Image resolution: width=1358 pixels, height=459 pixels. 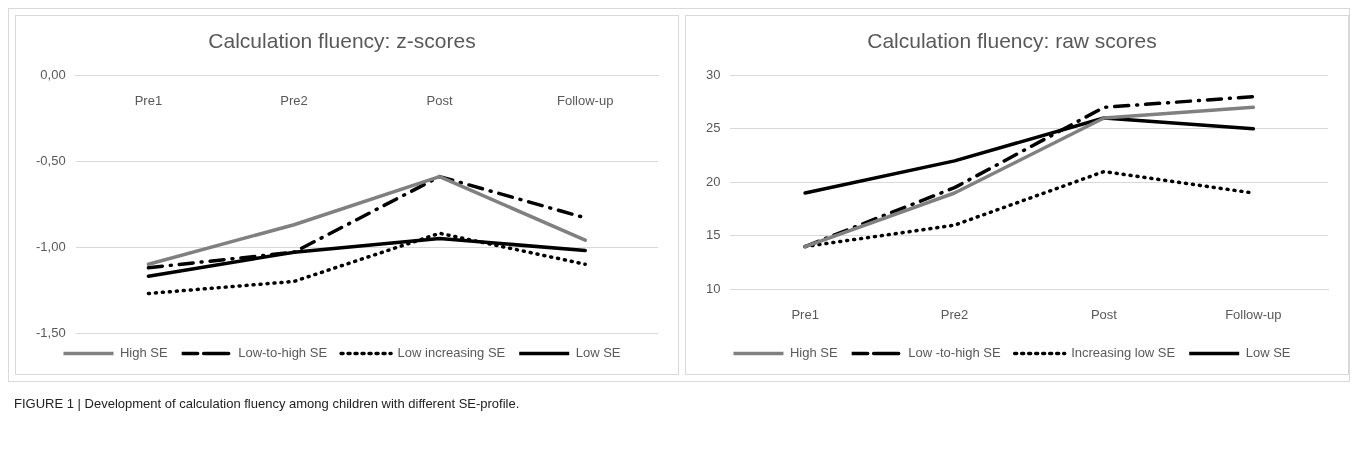 I want to click on chart-title: Calculation fluency: raw scores, so click(x=1012, y=41).